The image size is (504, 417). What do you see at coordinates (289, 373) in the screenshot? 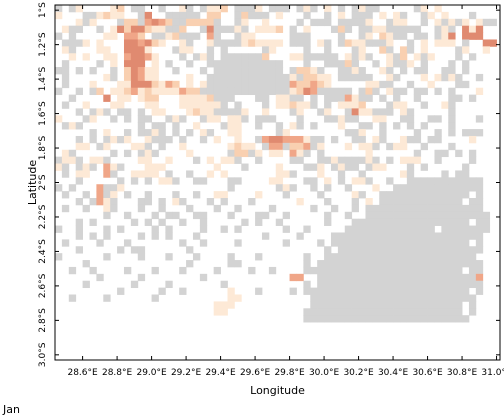
I see `x-tick-label: 29.8°E` at bounding box center [289, 373].